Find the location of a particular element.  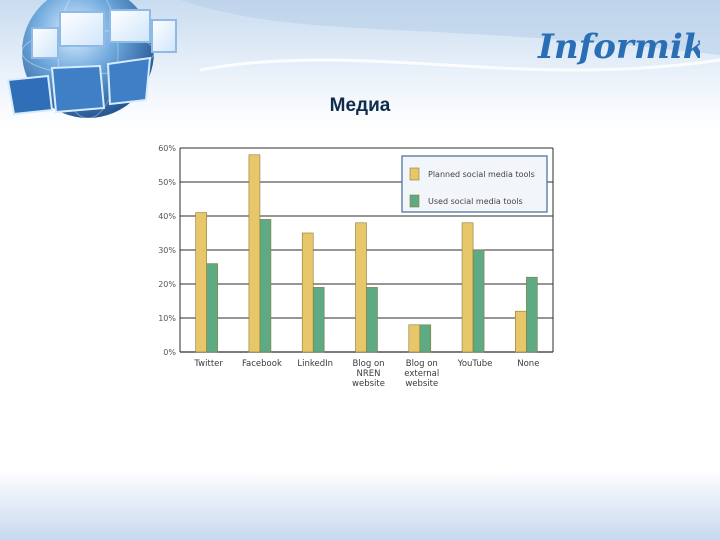

informika-logo: Informika is located at coordinates (618, 47).